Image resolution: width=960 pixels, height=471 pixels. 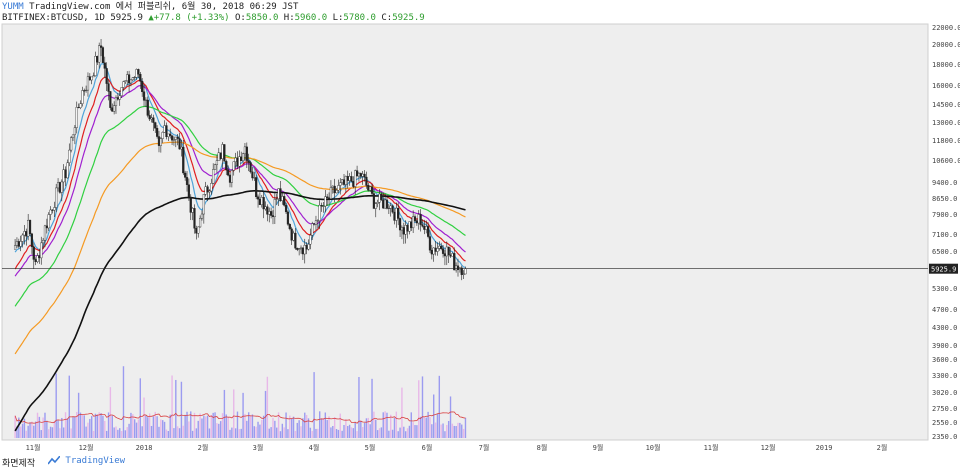 I want to click on y-tick-label: 3900.0, so click(x=944, y=346).